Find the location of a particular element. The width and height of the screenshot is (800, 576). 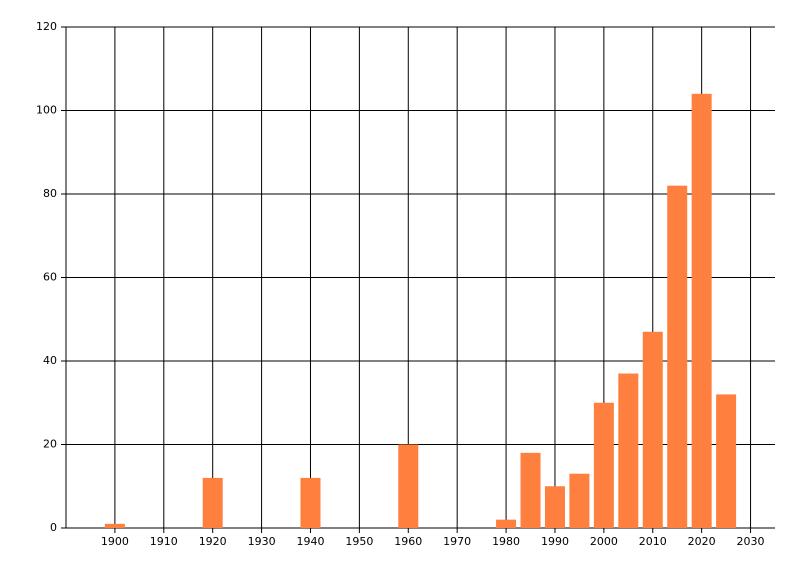

x-tick-label: 2030 is located at coordinates (751, 541).